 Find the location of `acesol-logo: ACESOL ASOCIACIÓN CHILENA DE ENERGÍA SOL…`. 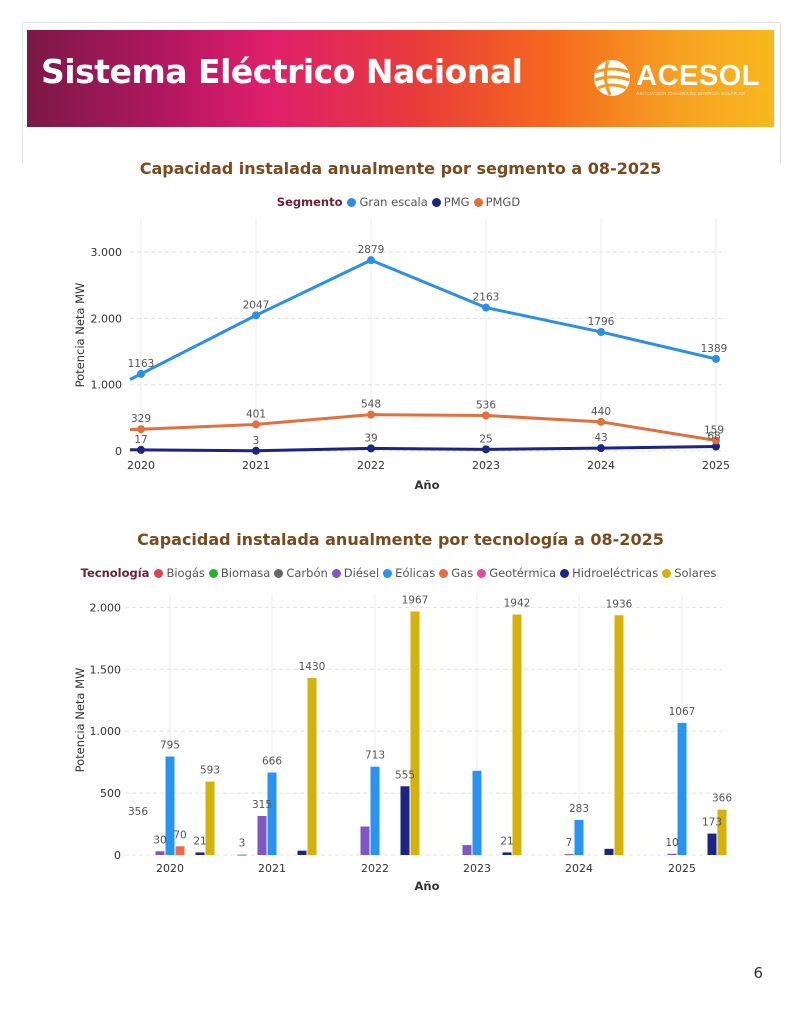

acesol-logo: ACESOL ASOCIACIÓN CHILENA DE ENERGÍA SOL… is located at coordinates (676, 78).